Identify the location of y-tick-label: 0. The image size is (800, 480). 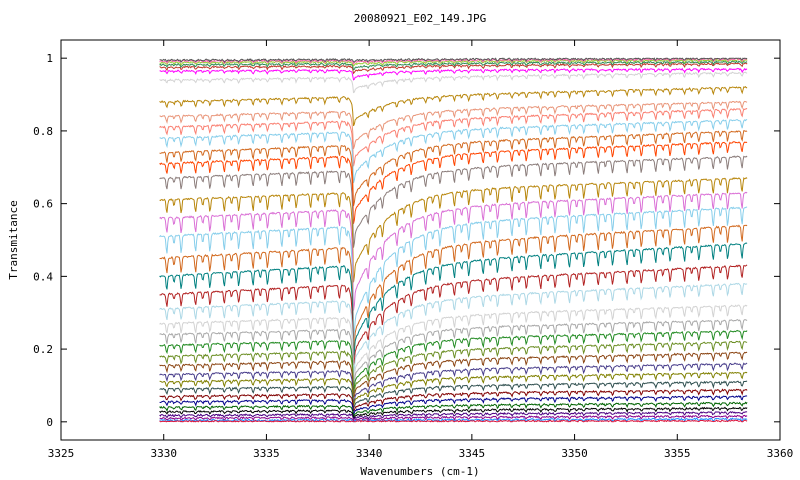
(49, 422).